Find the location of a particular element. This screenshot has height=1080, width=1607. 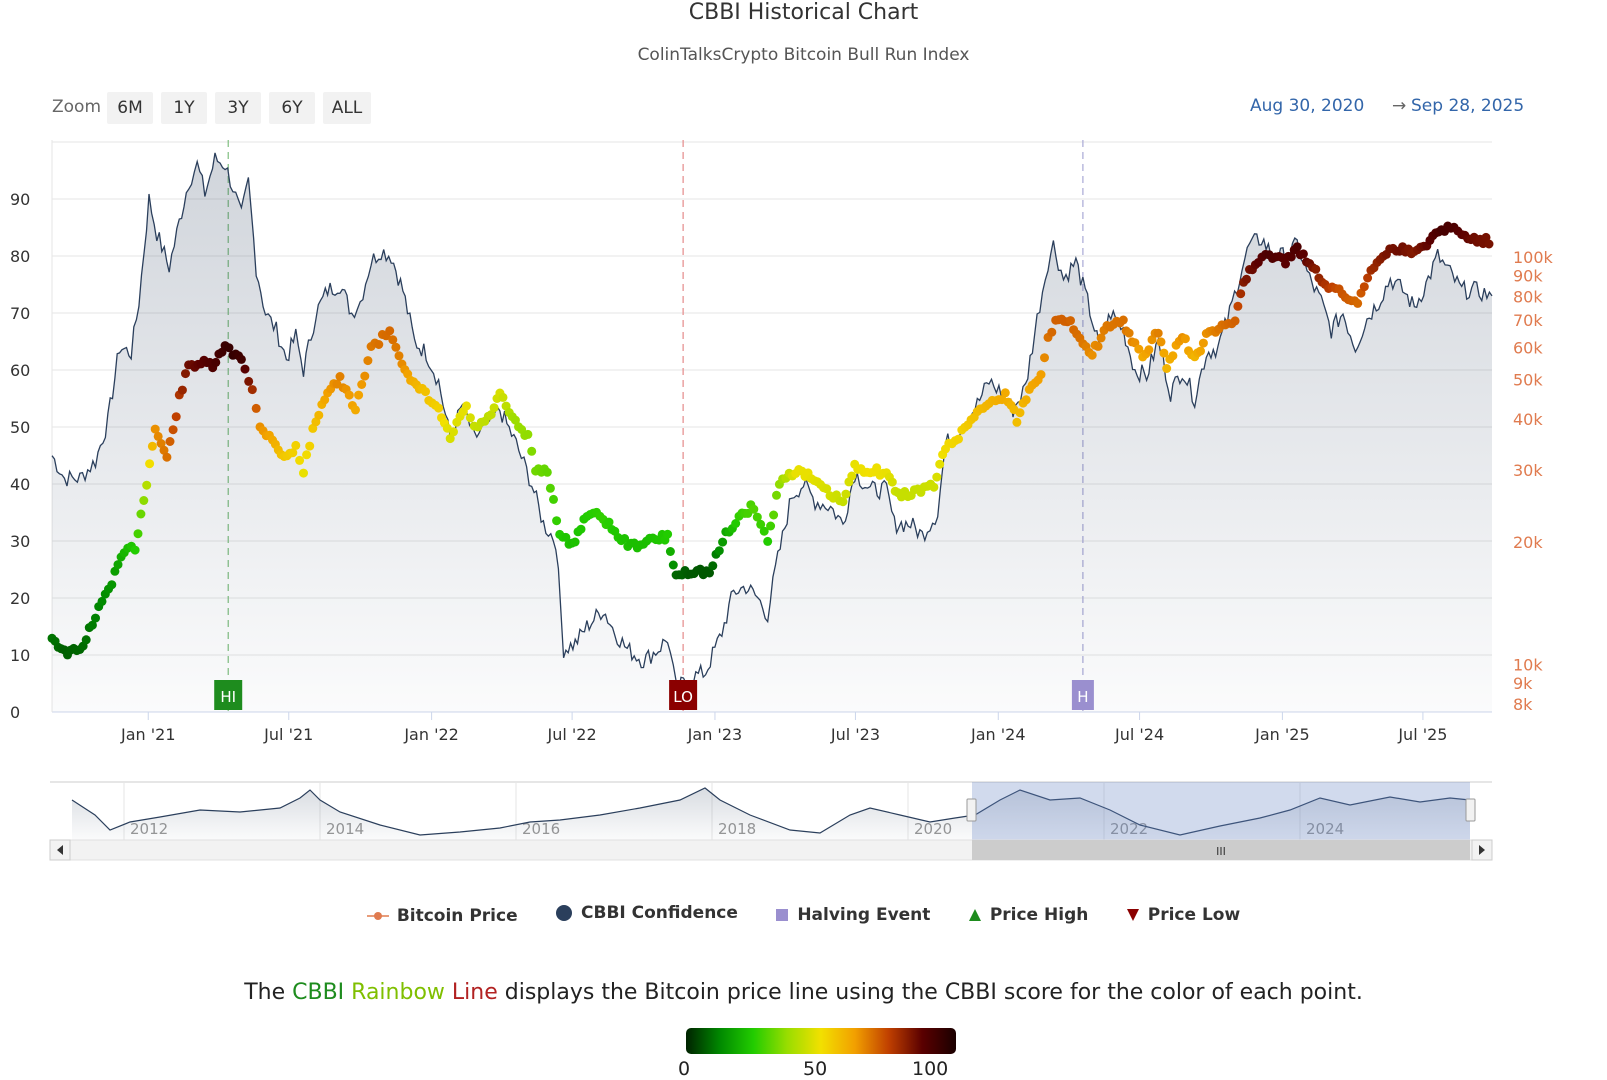

x-tick-label: Jul '24 is located at coordinates (1139, 734).